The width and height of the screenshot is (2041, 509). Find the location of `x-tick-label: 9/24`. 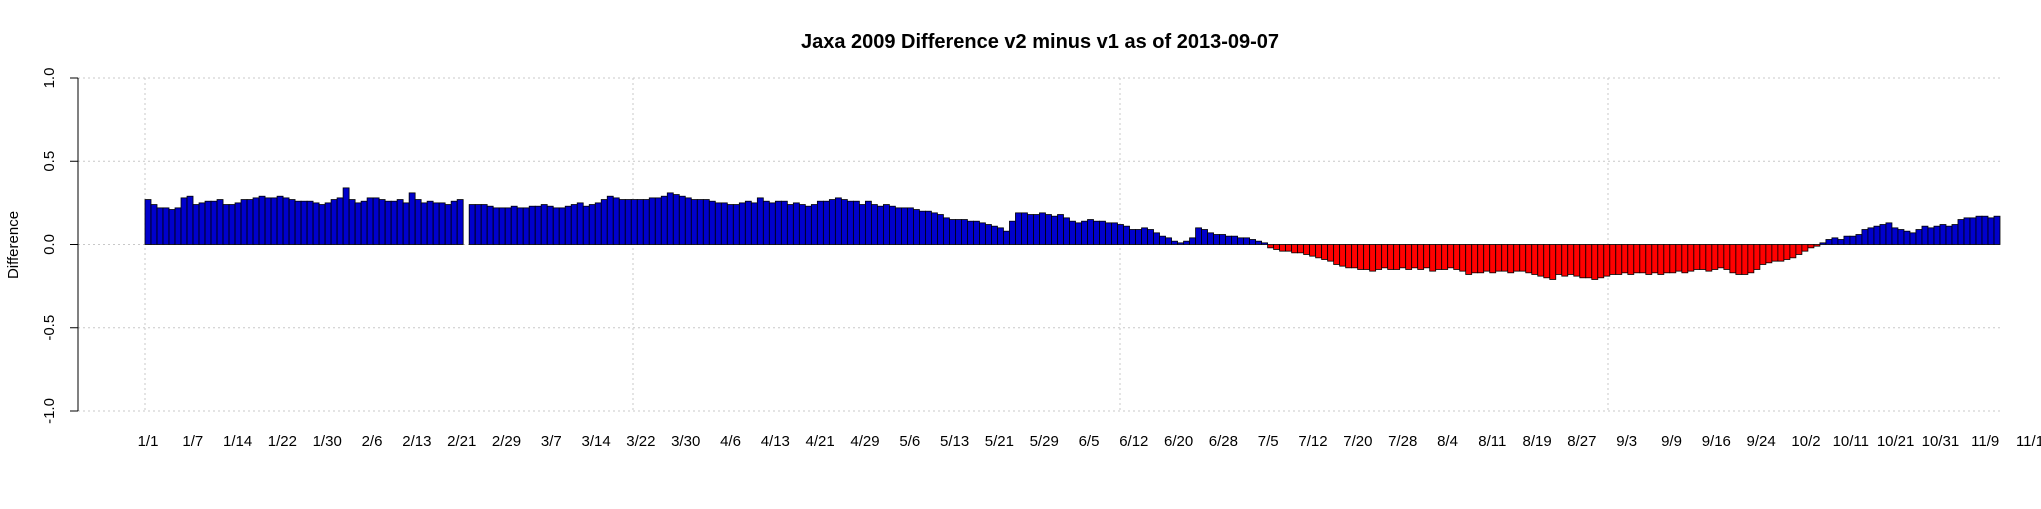

x-tick-label: 9/24 is located at coordinates (1760, 441).